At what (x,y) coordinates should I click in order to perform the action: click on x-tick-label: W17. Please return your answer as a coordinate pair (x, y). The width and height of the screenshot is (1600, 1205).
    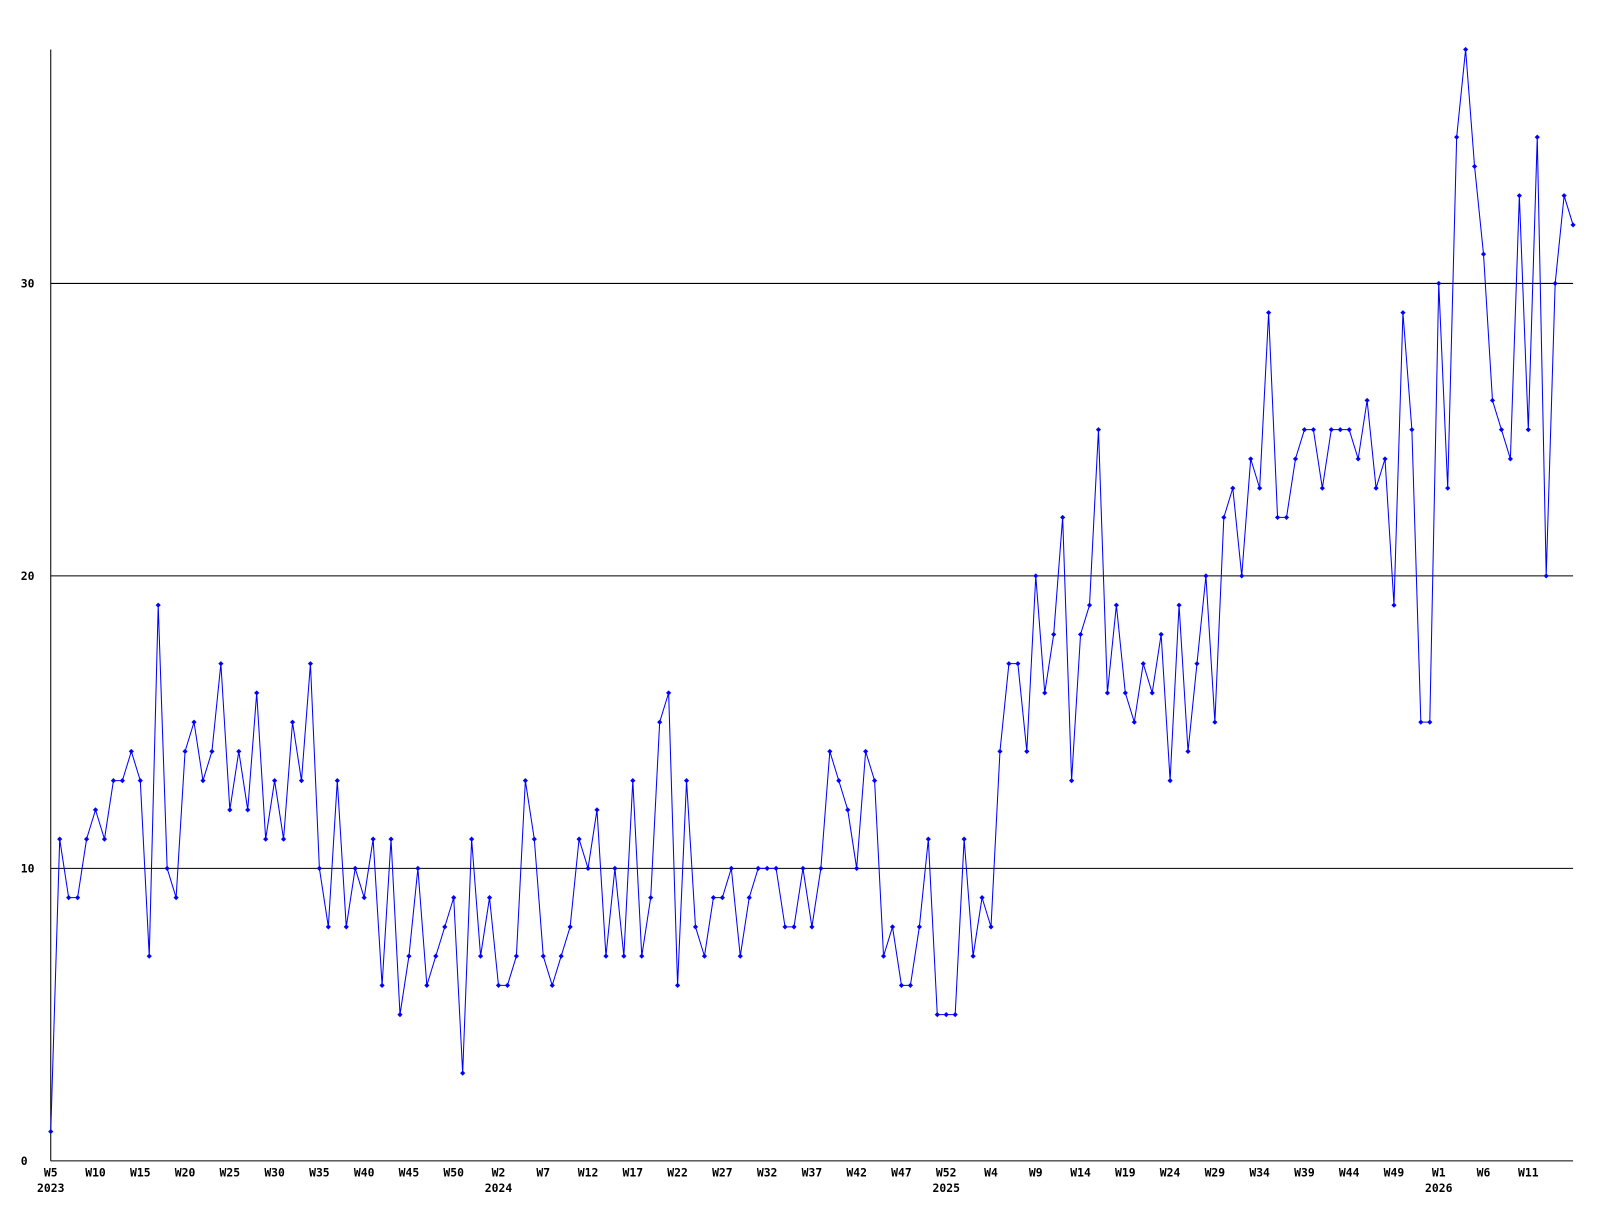
    Looking at the image, I should click on (633, 1172).